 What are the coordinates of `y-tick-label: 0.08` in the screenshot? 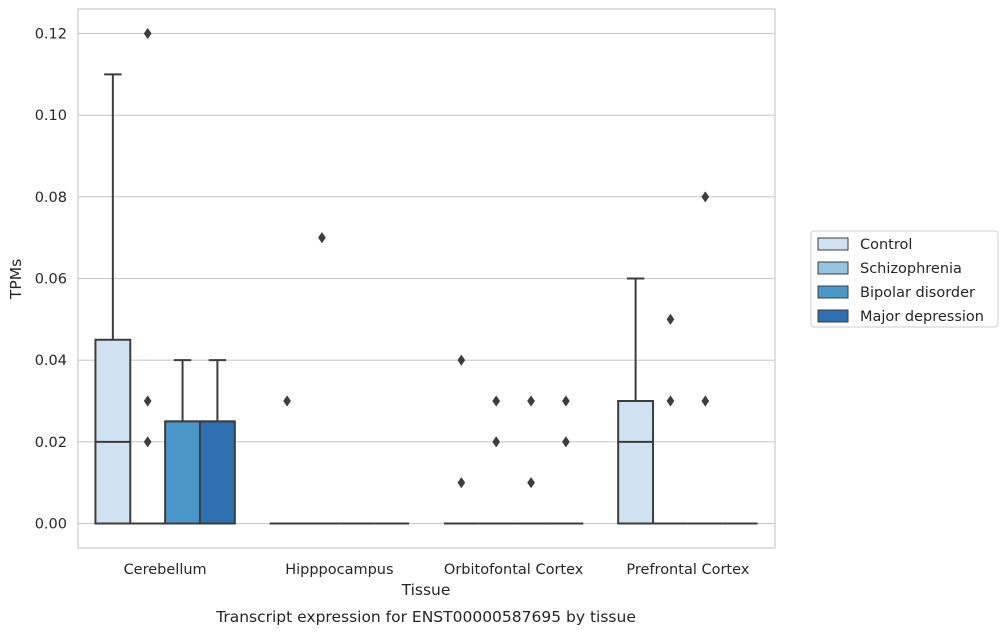 It's located at (51, 198).